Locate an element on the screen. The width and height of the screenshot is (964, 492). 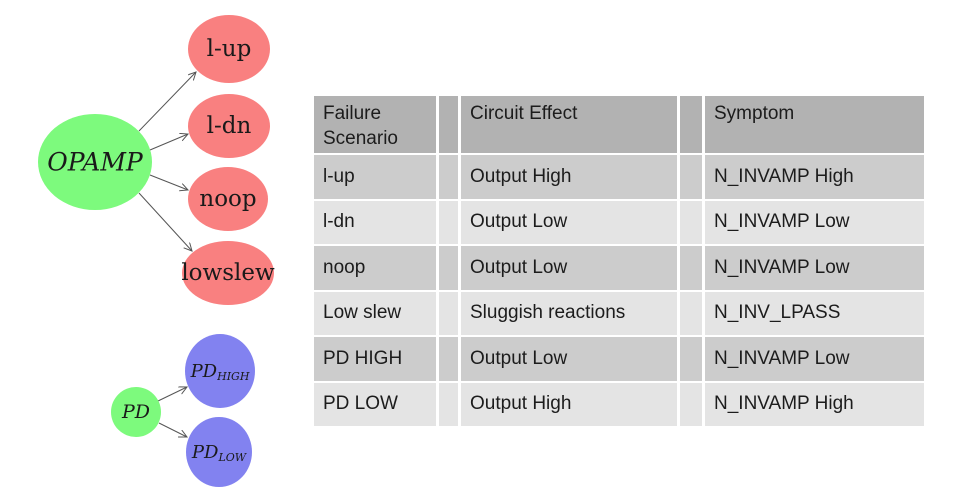
arrow-opamp-lowslew is located at coordinates (165, 221).